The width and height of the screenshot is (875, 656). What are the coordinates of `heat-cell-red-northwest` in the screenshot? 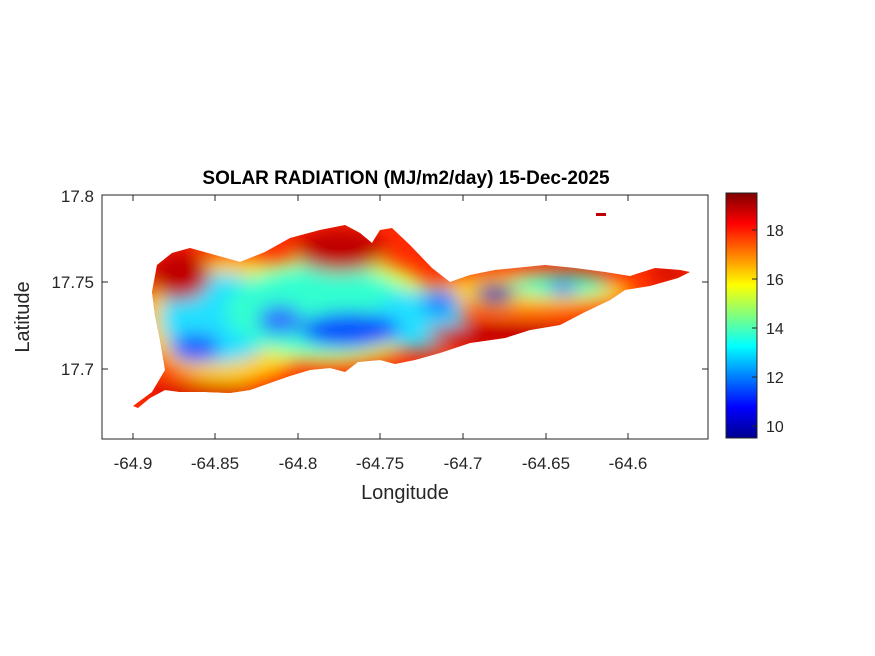 It's located at (180, 275).